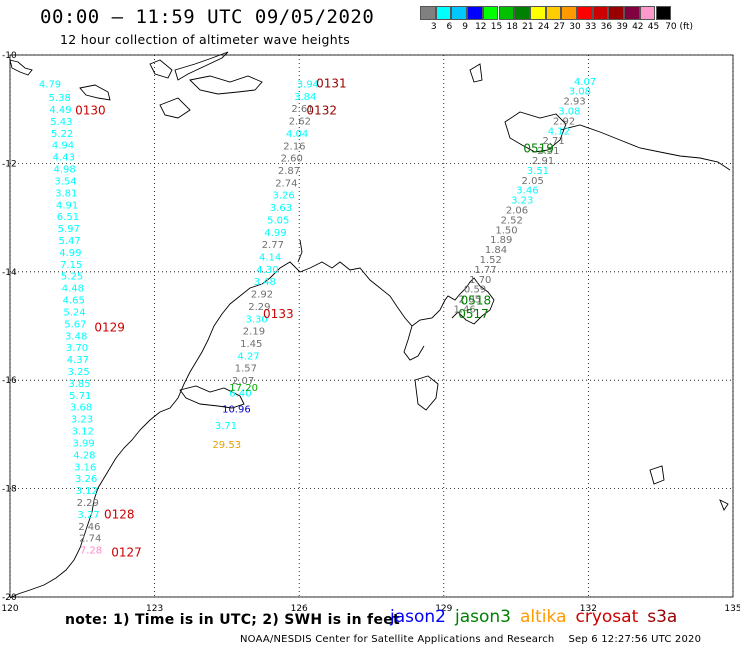 The height and width of the screenshot is (650, 740). Describe the element at coordinates (267, 270) in the screenshot. I see `wave-height-value: 4.30` at that location.